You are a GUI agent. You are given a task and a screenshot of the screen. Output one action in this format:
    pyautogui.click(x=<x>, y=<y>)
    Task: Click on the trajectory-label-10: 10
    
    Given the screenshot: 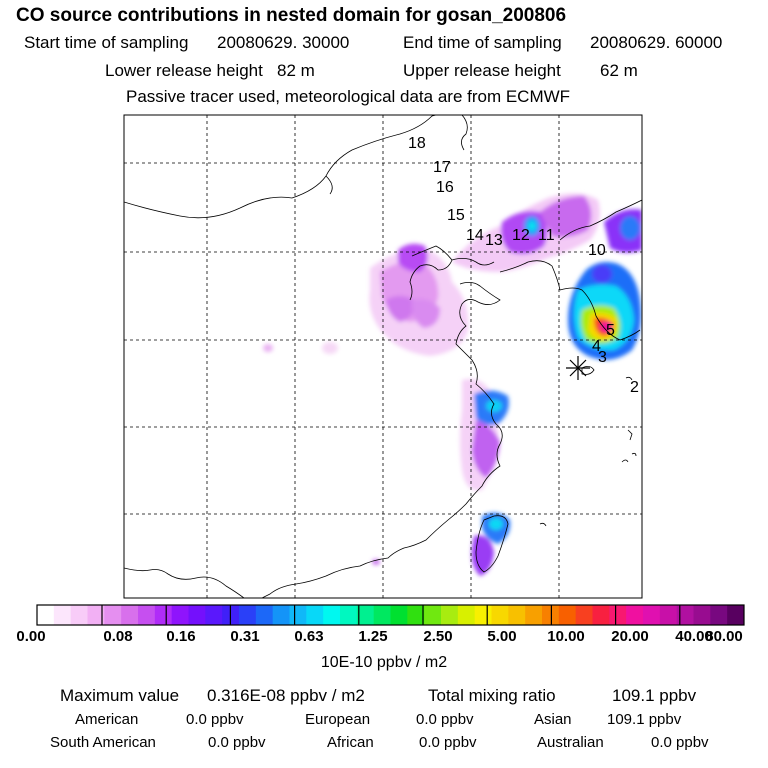 What is the action you would take?
    pyautogui.click(x=597, y=250)
    